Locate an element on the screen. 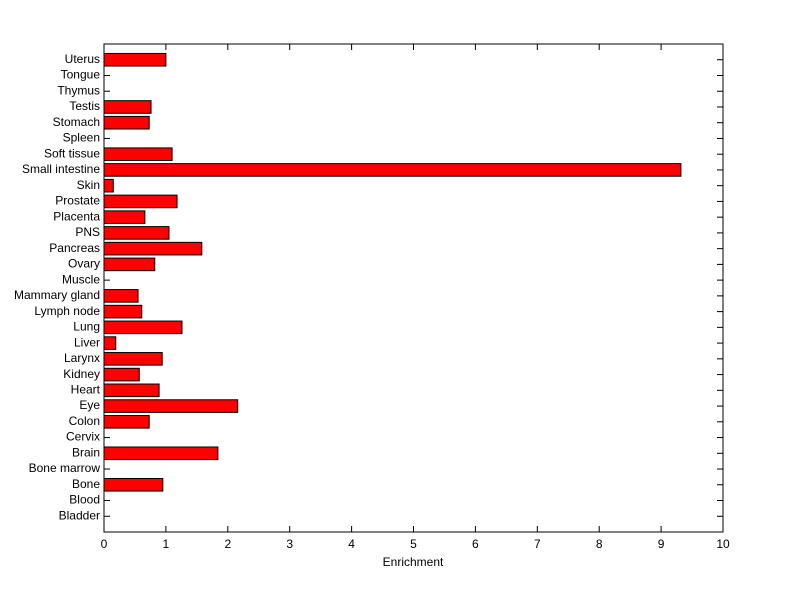  x-tick-label: 7 is located at coordinates (537, 544).